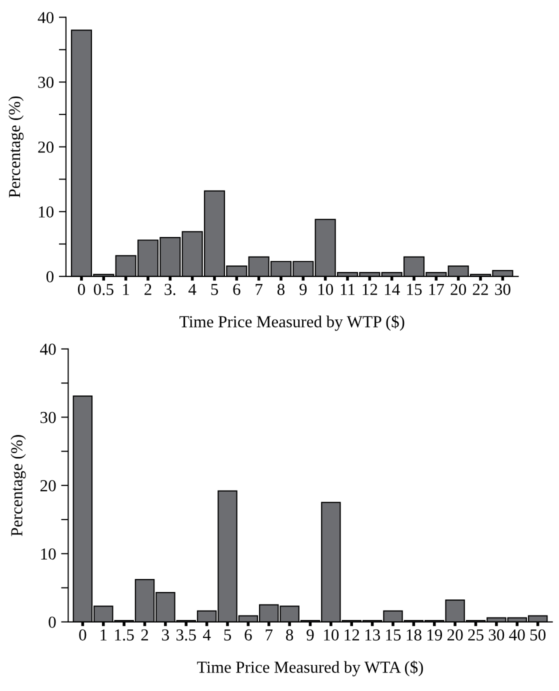 The image size is (559, 691). Describe the element at coordinates (104, 290) in the screenshot. I see `x-tick-label: 0.5` at that location.